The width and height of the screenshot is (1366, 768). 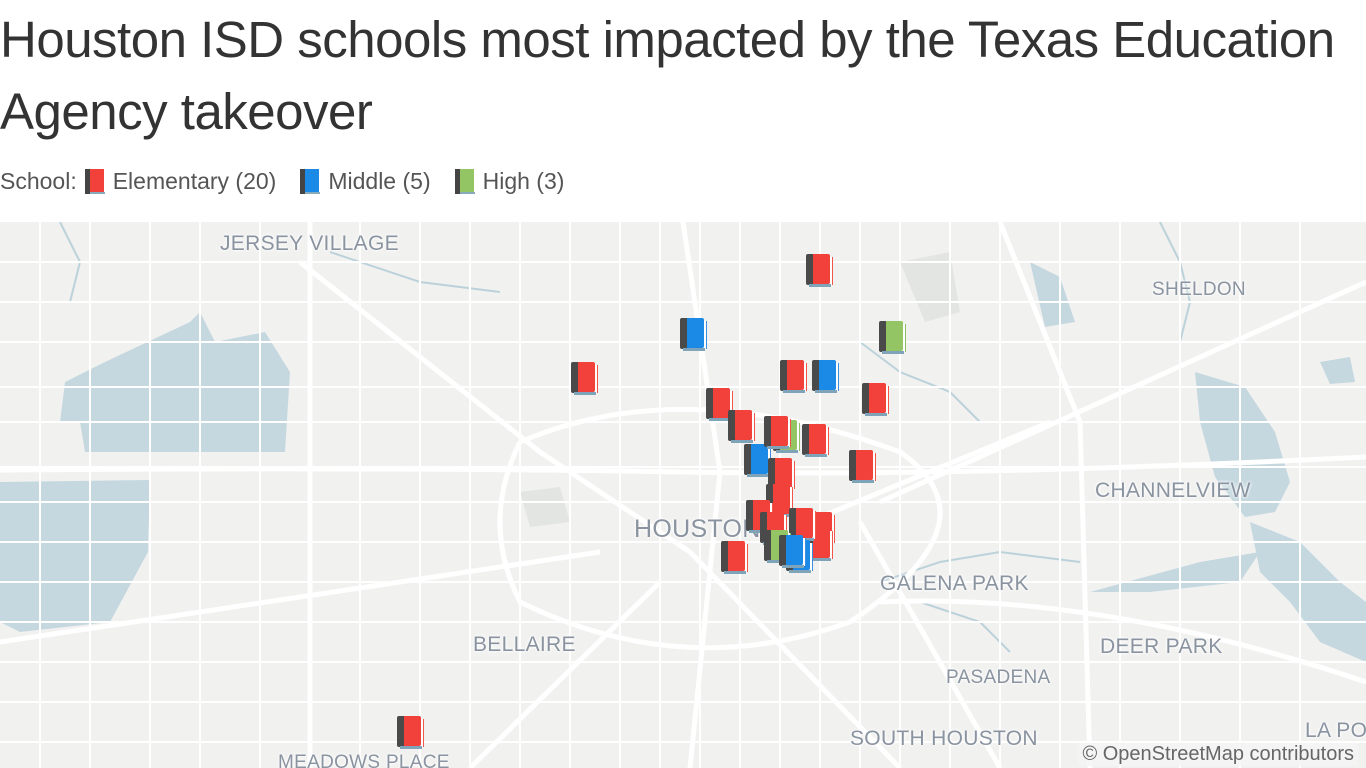 What do you see at coordinates (464, 181) in the screenshot?
I see `green-book-icon` at bounding box center [464, 181].